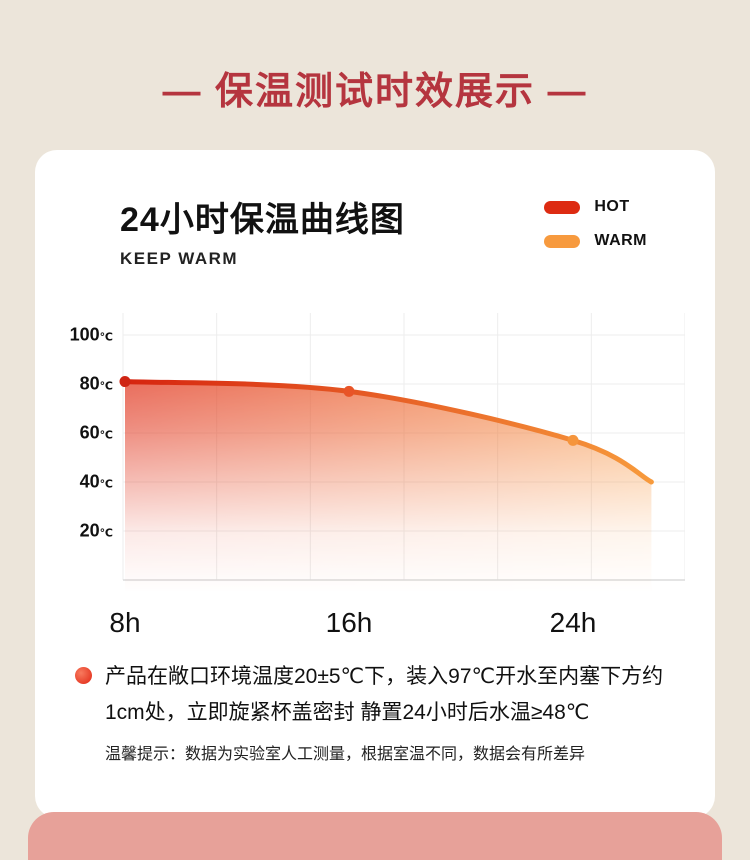 The height and width of the screenshot is (860, 750). What do you see at coordinates (125, 622) in the screenshot?
I see `x-tick-label: 8h` at bounding box center [125, 622].